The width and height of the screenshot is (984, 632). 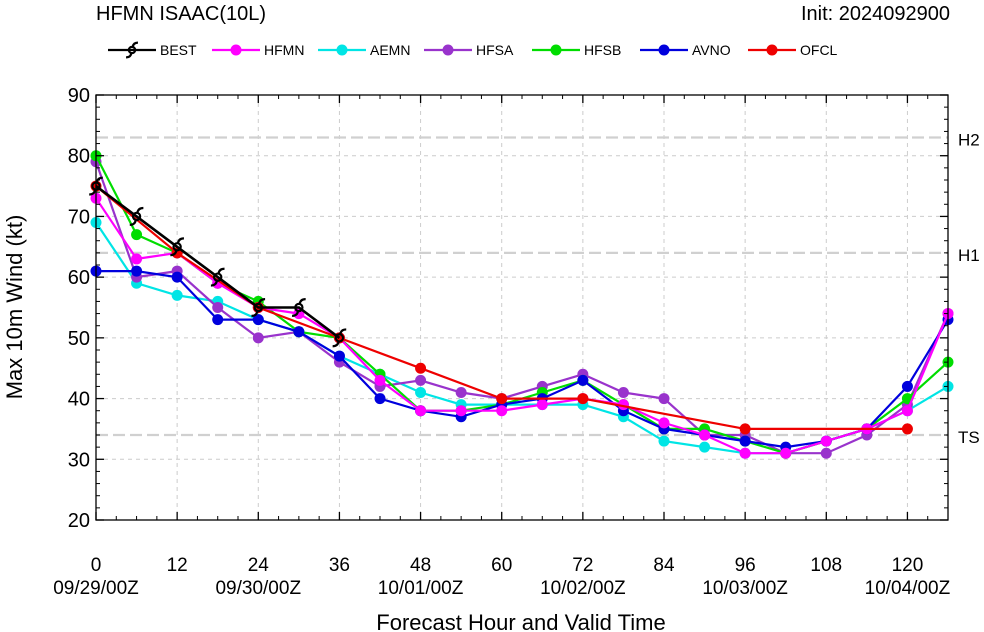 What do you see at coordinates (79, 157) in the screenshot?
I see `y-tick-label: 80` at bounding box center [79, 157].